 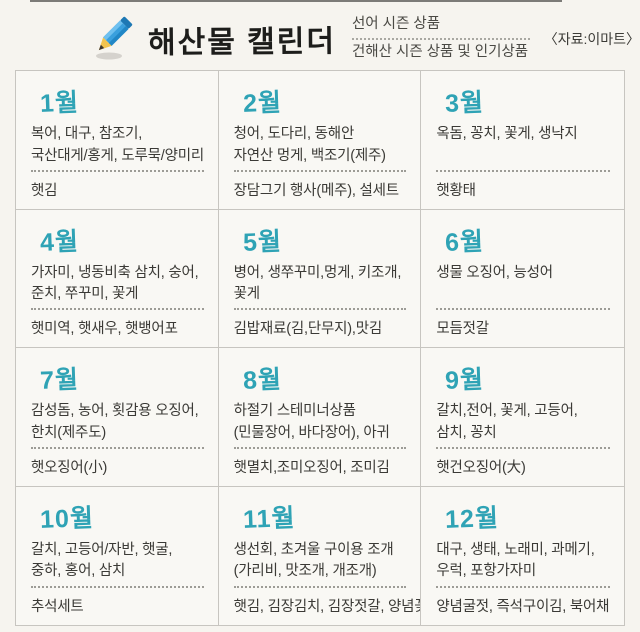 I want to click on dried-items: 햇오징어(小), so click(x=69, y=467).